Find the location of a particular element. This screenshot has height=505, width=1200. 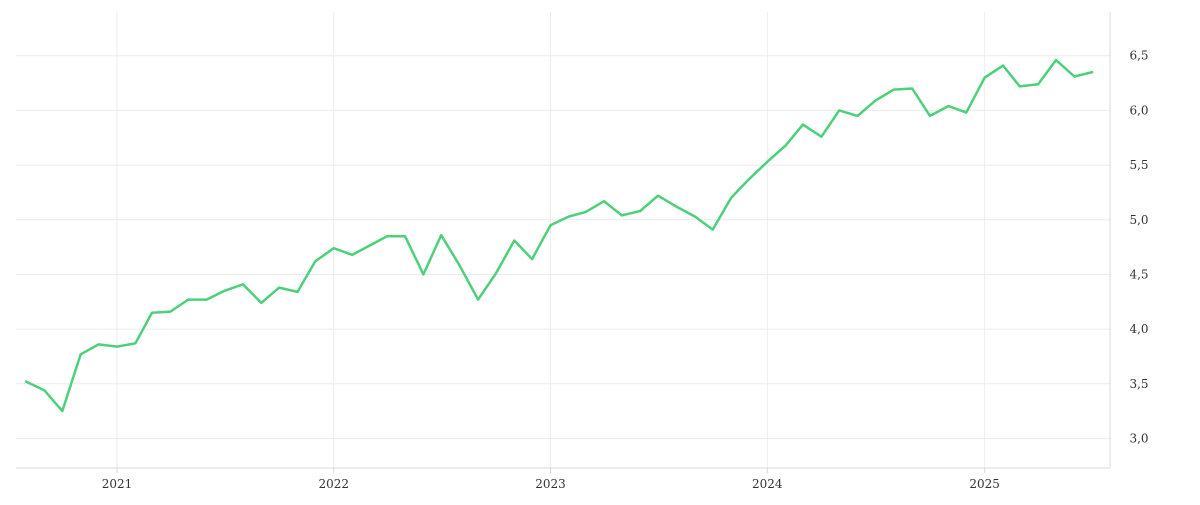

y-tick-label: 6,5 is located at coordinates (1138, 56).